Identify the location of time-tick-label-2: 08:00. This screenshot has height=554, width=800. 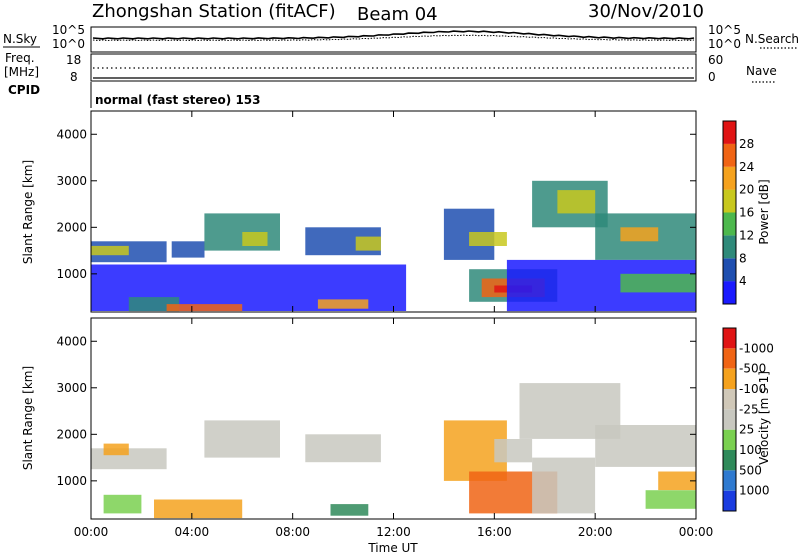
(292, 532).